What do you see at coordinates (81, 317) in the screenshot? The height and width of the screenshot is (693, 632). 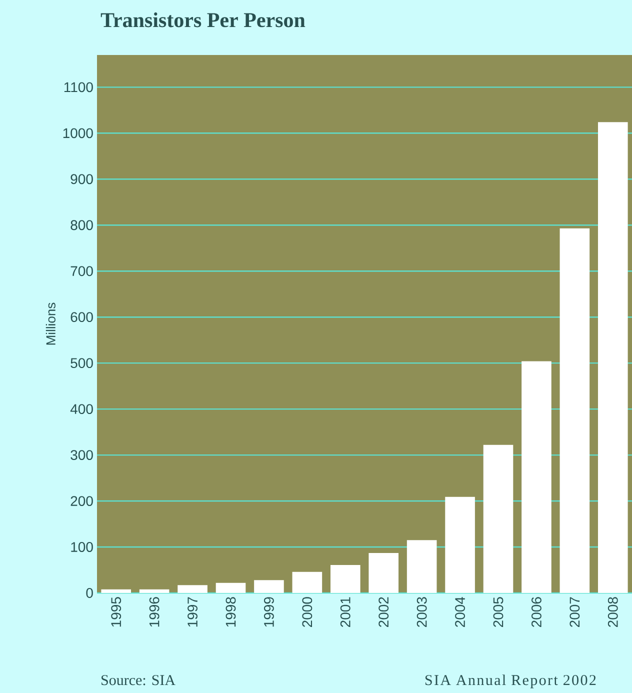 I see `y-tick-label: 600` at bounding box center [81, 317].